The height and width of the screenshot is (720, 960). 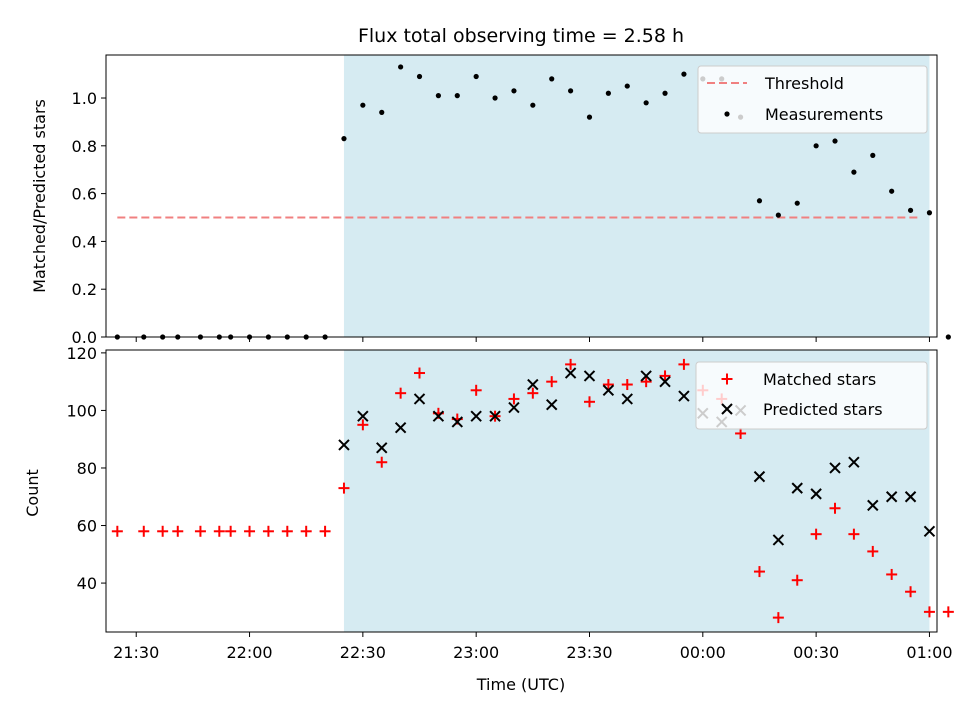 I want to click on x-tick-label: 22:00, so click(x=249, y=652).